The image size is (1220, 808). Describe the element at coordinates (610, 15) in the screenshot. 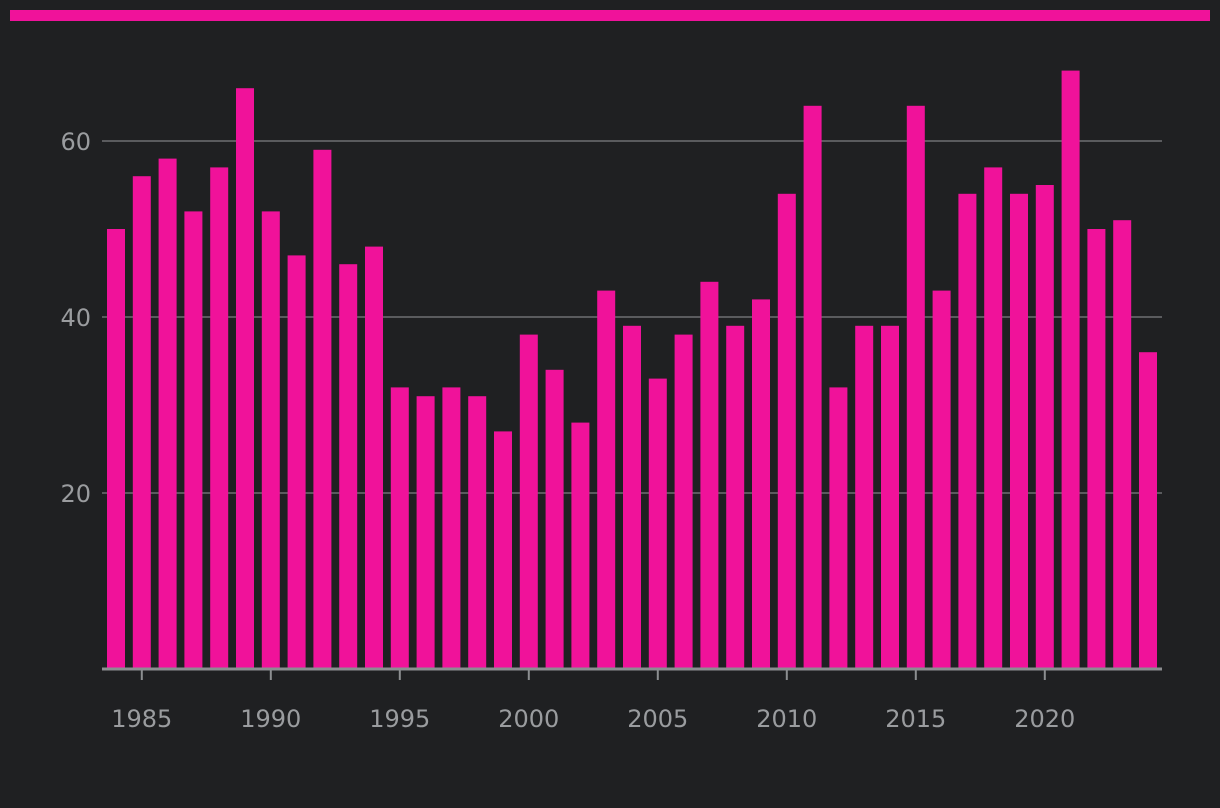

I see `header-accent-bar` at that location.